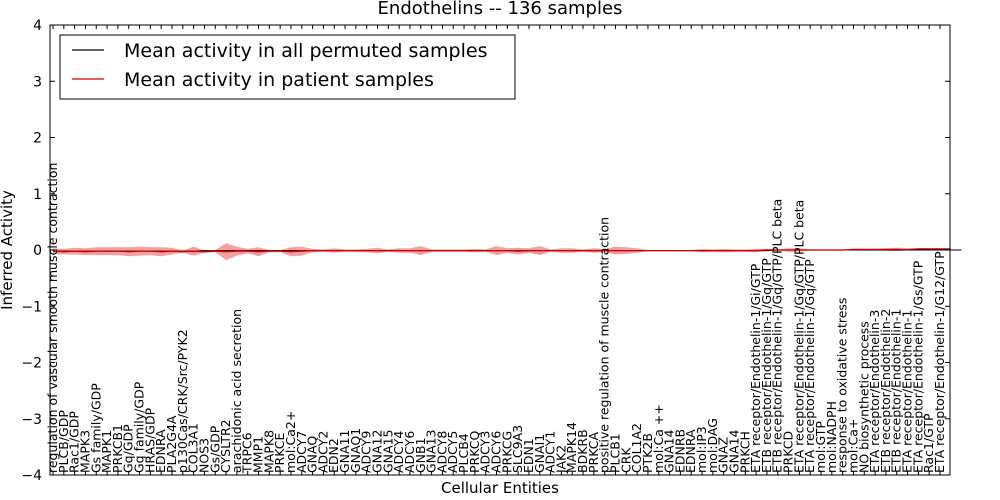 The height and width of the screenshot is (500, 1000). Describe the element at coordinates (500, 488) in the screenshot. I see `x-axis-label: Cellular Entities` at that location.